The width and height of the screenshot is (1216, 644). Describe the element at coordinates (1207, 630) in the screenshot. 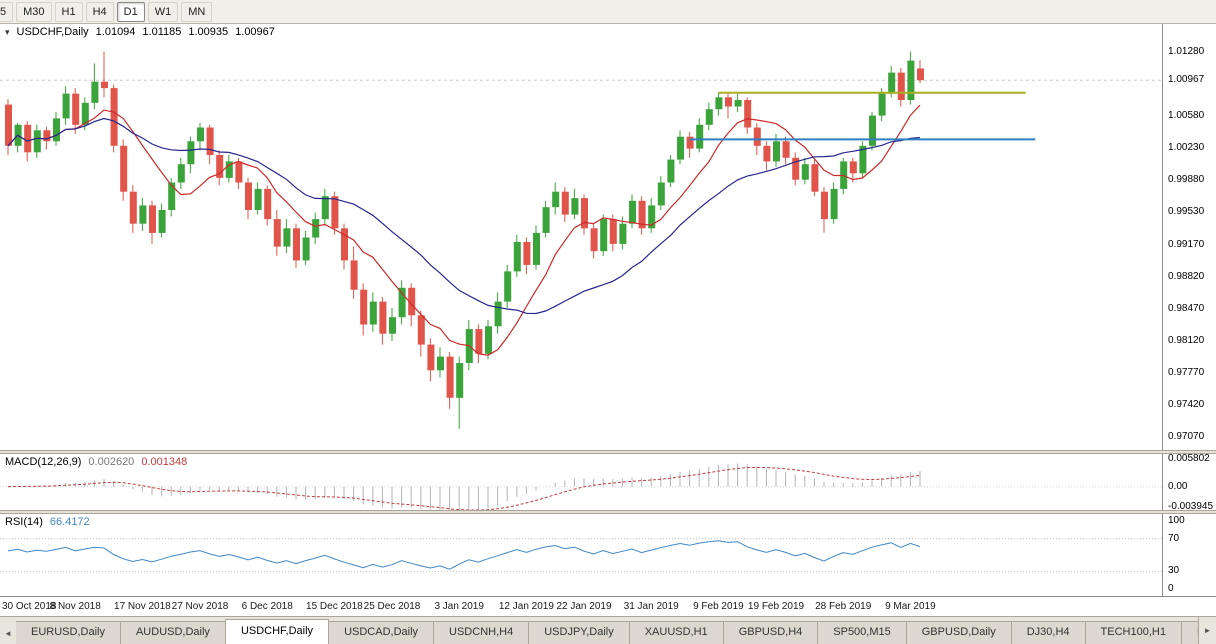

I see `tab-scroll-right-icon: ►` at that location.